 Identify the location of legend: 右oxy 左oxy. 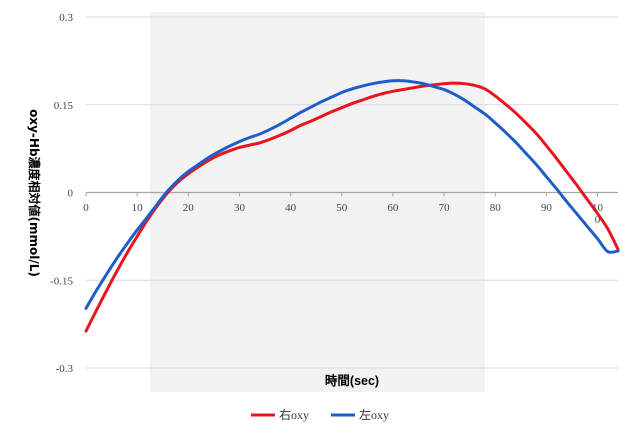
(320, 414).